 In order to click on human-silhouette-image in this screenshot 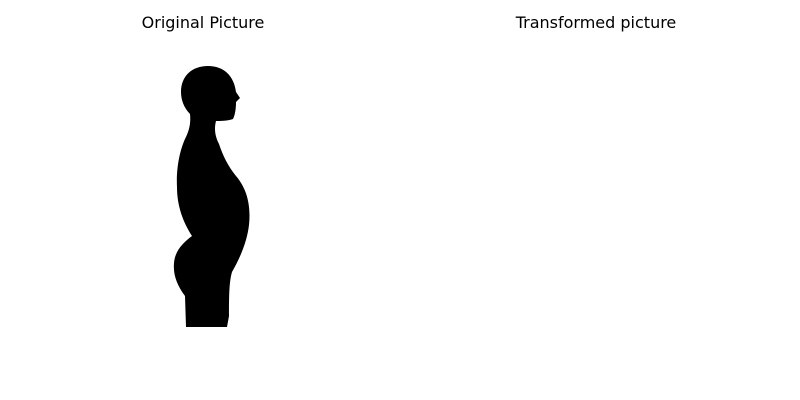, I will do `click(211, 196)`.